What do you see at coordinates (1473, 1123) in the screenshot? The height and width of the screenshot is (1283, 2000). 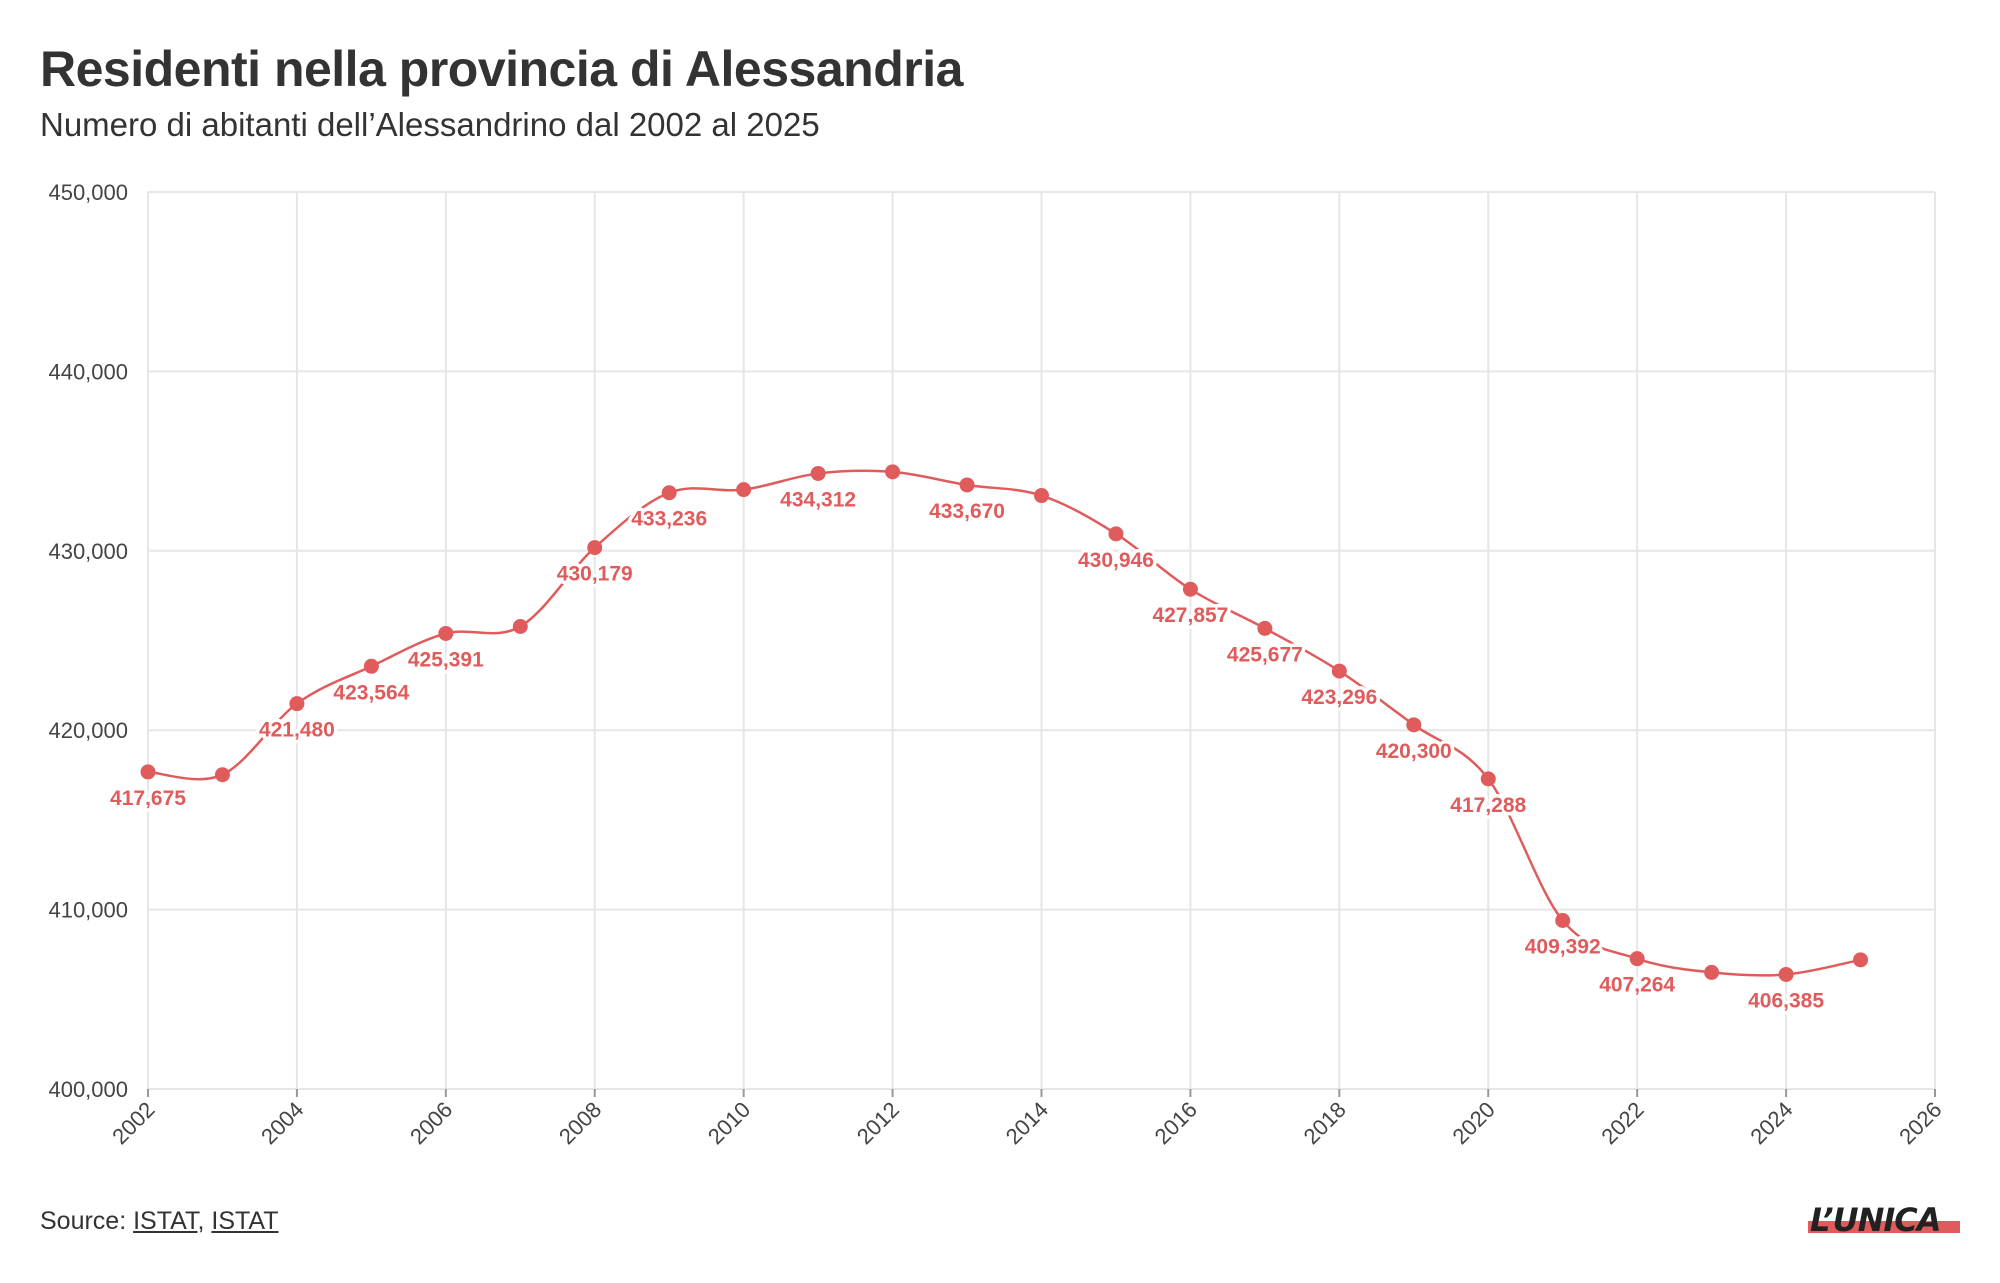 I see `x-tick-label: 2020` at bounding box center [1473, 1123].